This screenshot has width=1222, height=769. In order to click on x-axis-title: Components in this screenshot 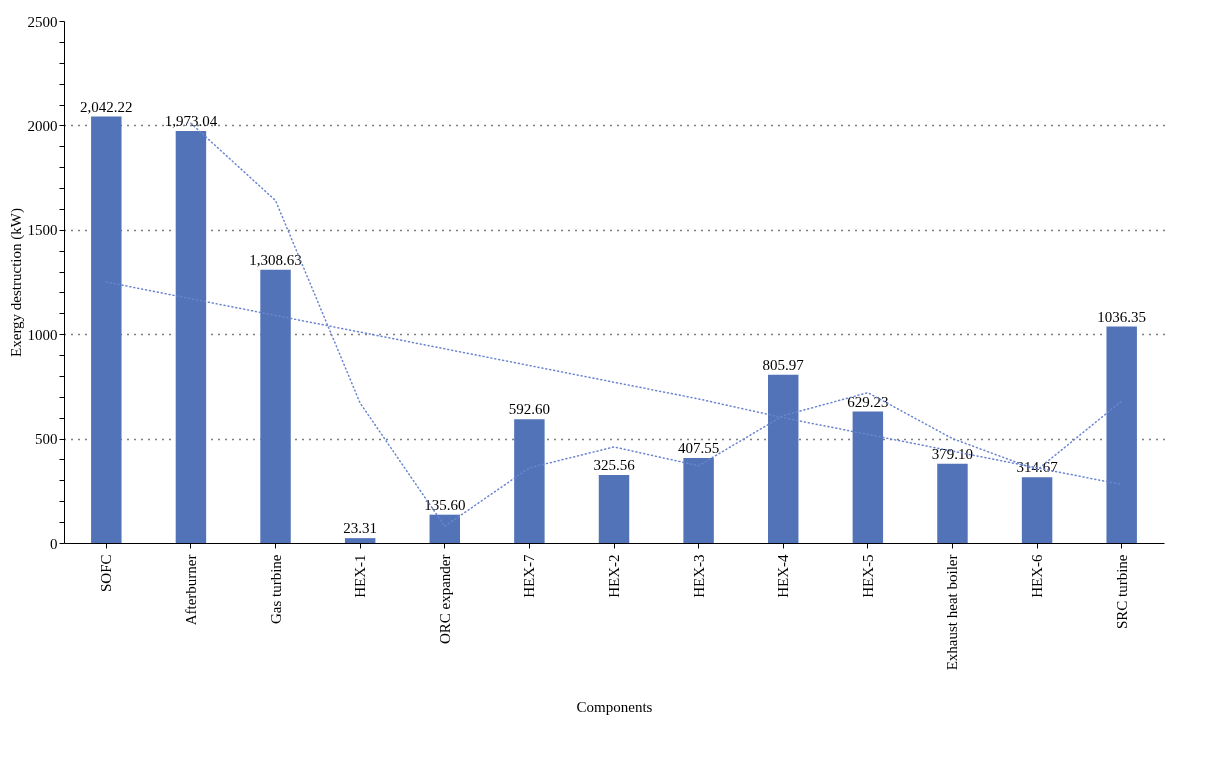, I will do `click(614, 707)`.